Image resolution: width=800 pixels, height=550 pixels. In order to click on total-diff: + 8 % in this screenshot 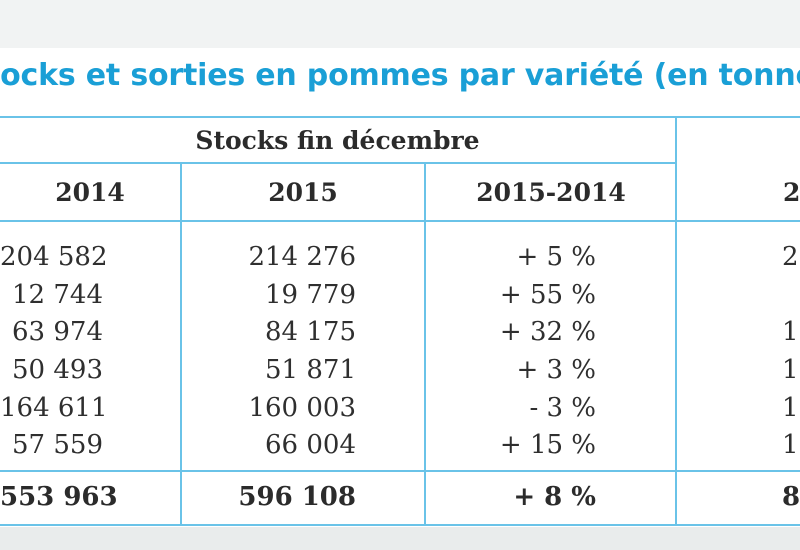, I will do `click(554, 497)`.